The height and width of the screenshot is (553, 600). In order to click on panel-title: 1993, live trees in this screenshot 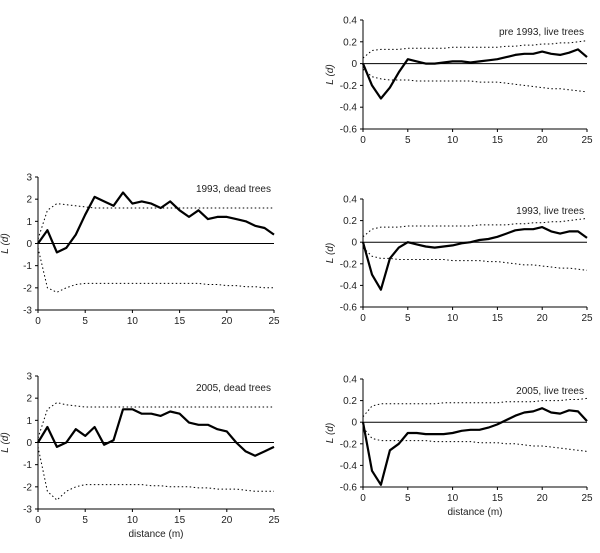, I will do `click(550, 211)`.